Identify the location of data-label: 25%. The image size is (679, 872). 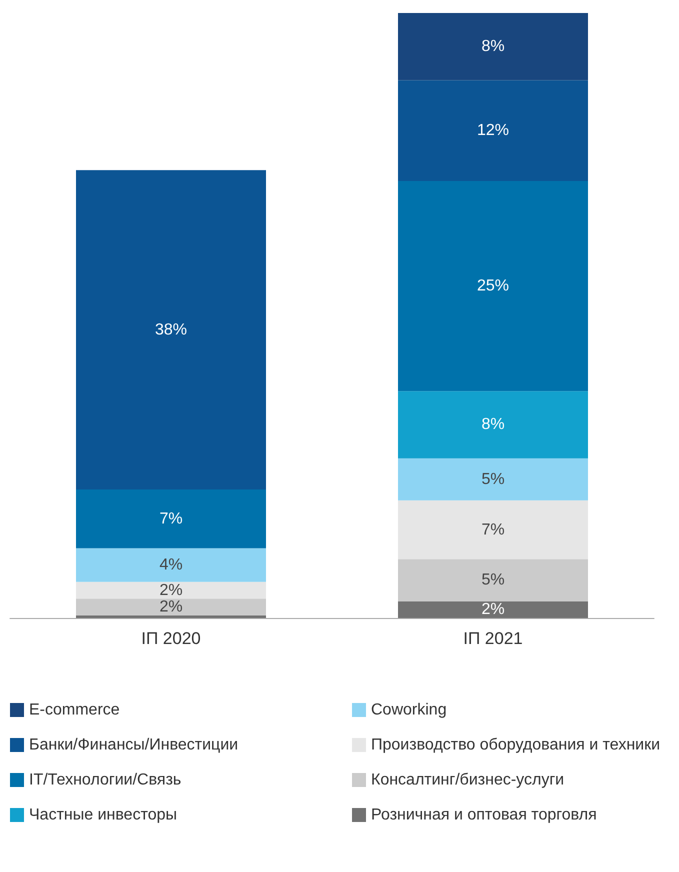
(493, 286).